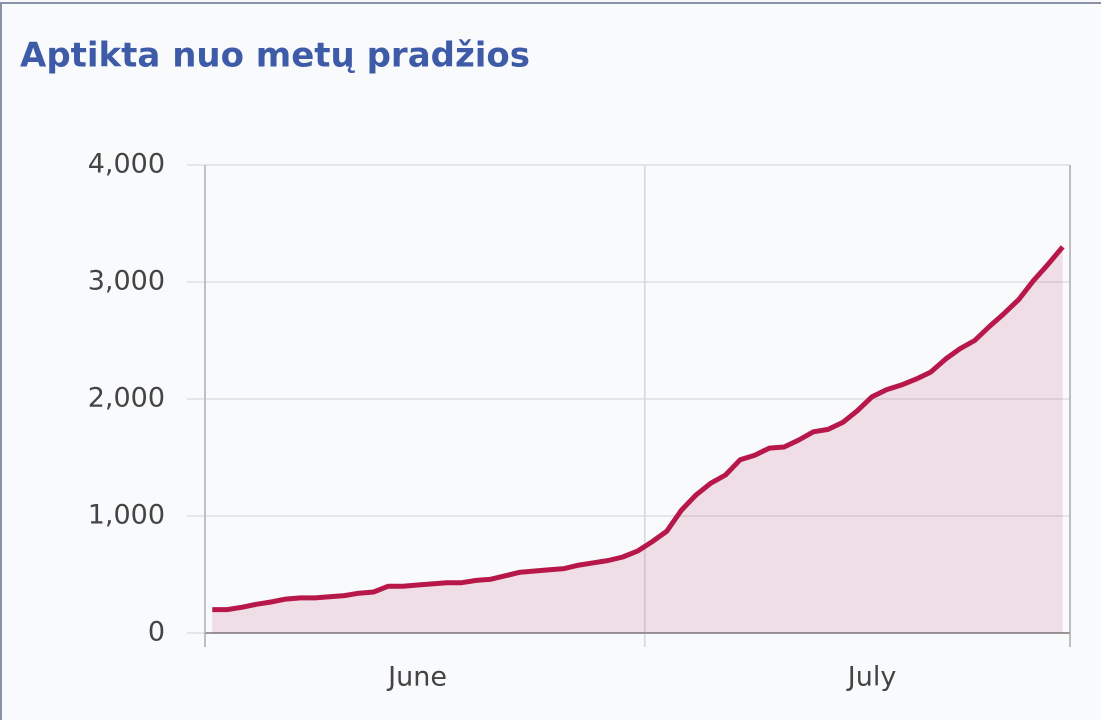 Image resolution: width=1101 pixels, height=720 pixels. Describe the element at coordinates (126, 281) in the screenshot. I see `y-tick-label: 3,000` at that location.